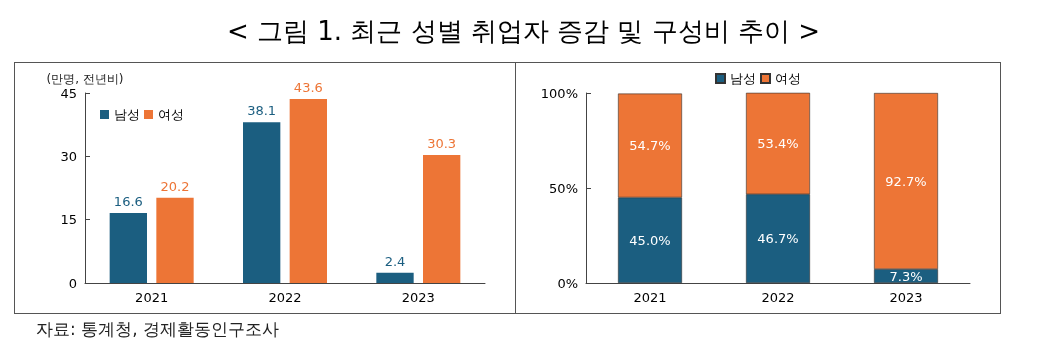 The width and height of the screenshot is (1047, 359). Describe the element at coordinates (157, 329) in the screenshot. I see `text: 자료: 통계청, 경제활동인구조사` at that location.